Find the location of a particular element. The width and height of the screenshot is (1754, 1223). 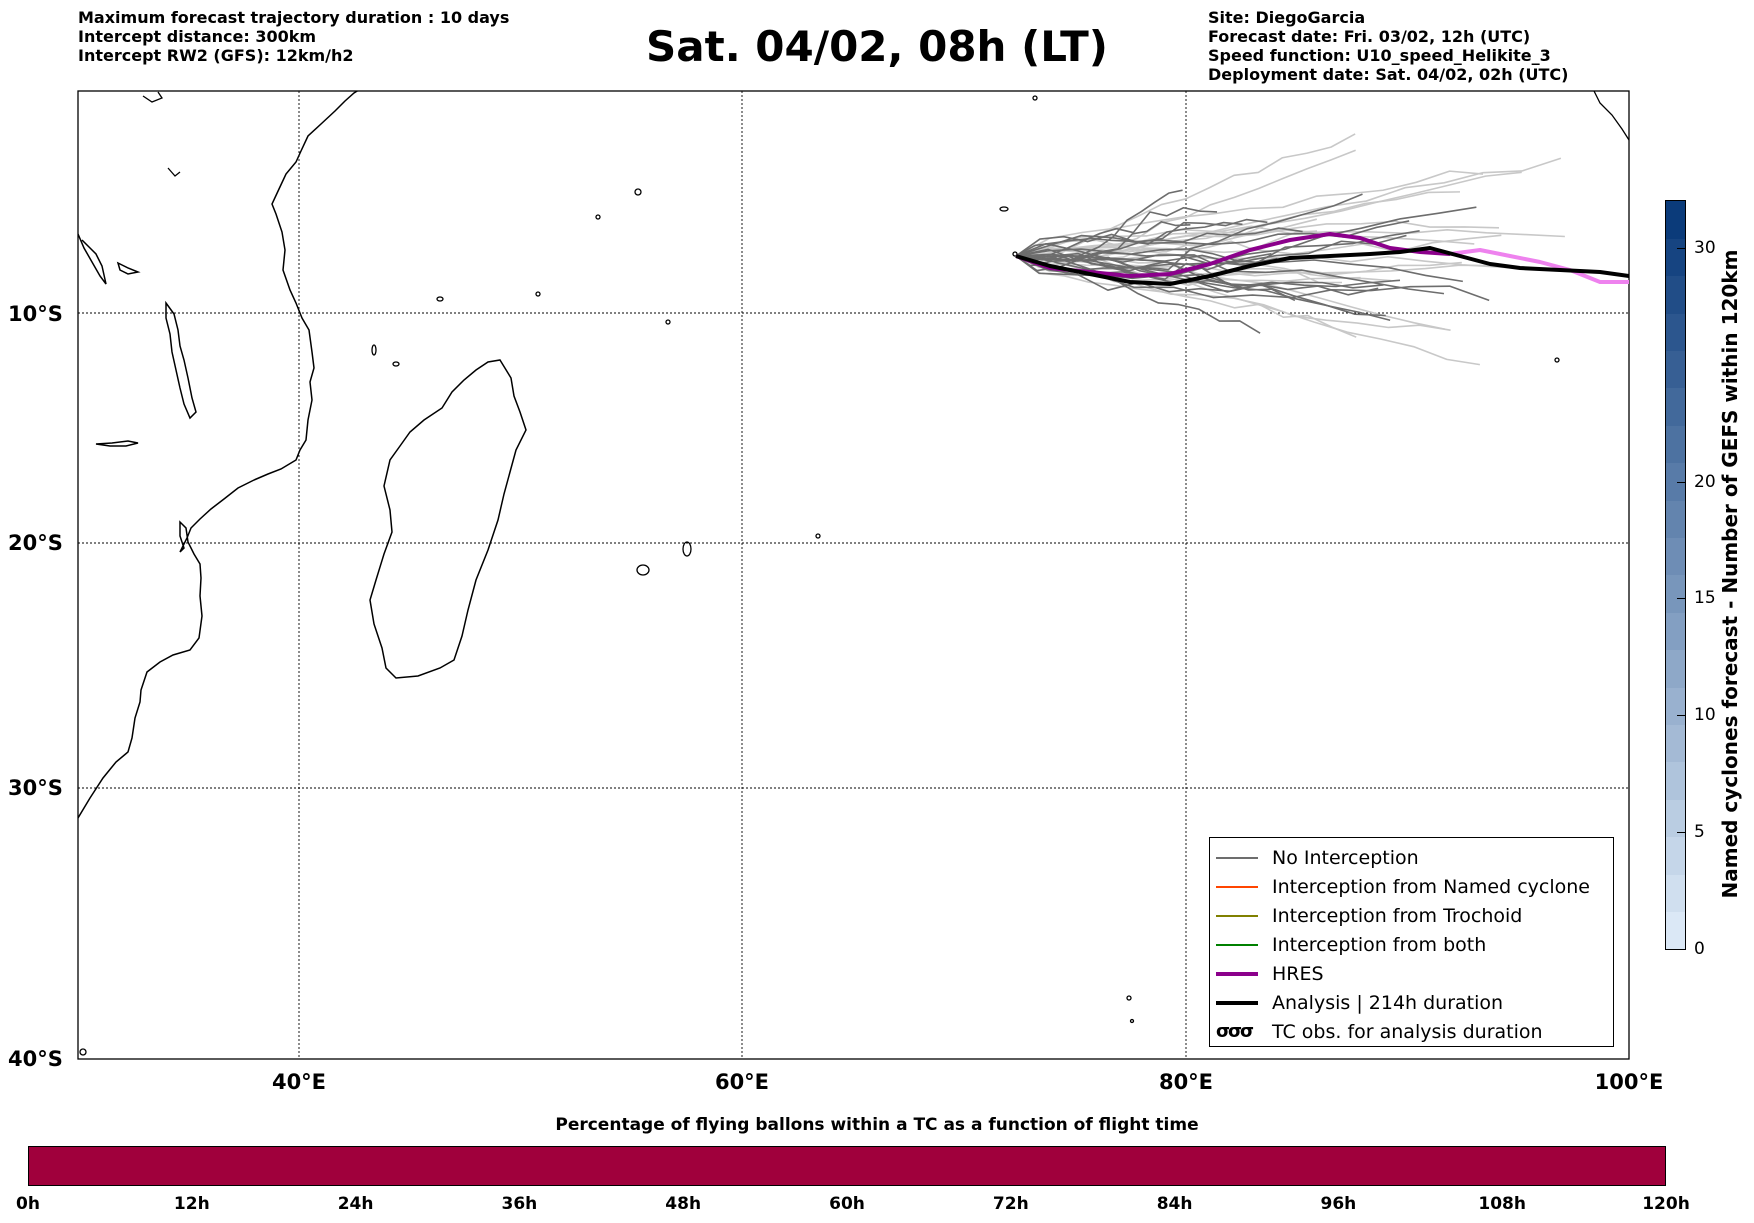

colorbar-tick-label: 0 is located at coordinates (1699, 949).